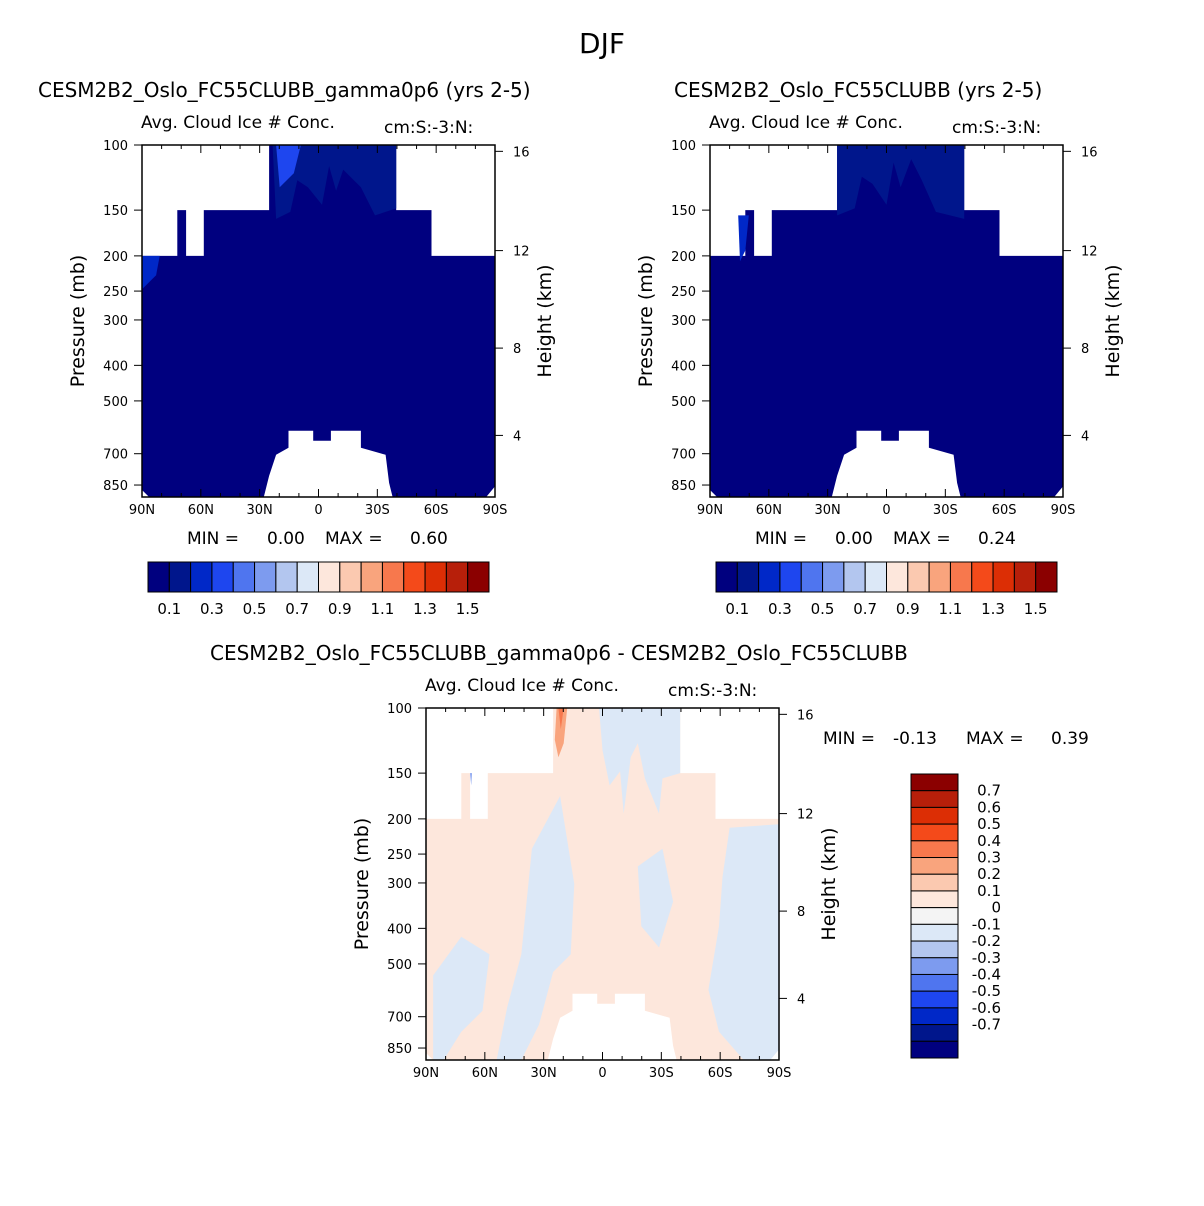 The image size is (1204, 1206). What do you see at coordinates (710, 510) in the screenshot?
I see `panel2-xtick-0: 90N` at bounding box center [710, 510].